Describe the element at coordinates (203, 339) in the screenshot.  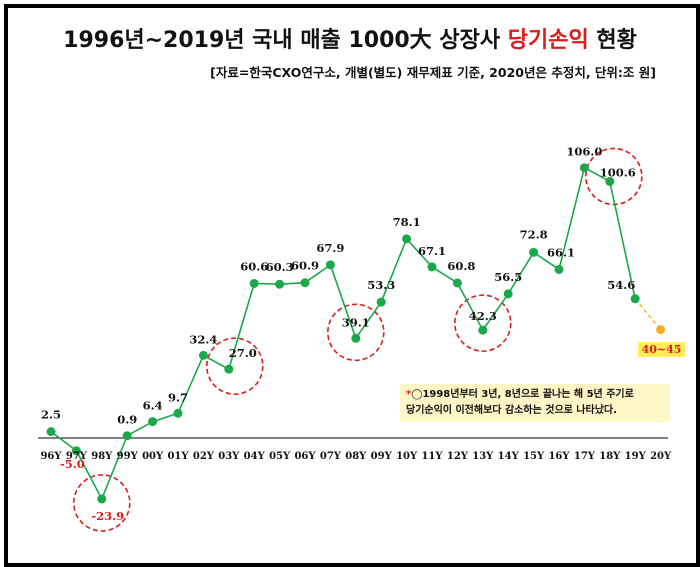
I see `value-label: 32.4` at that location.